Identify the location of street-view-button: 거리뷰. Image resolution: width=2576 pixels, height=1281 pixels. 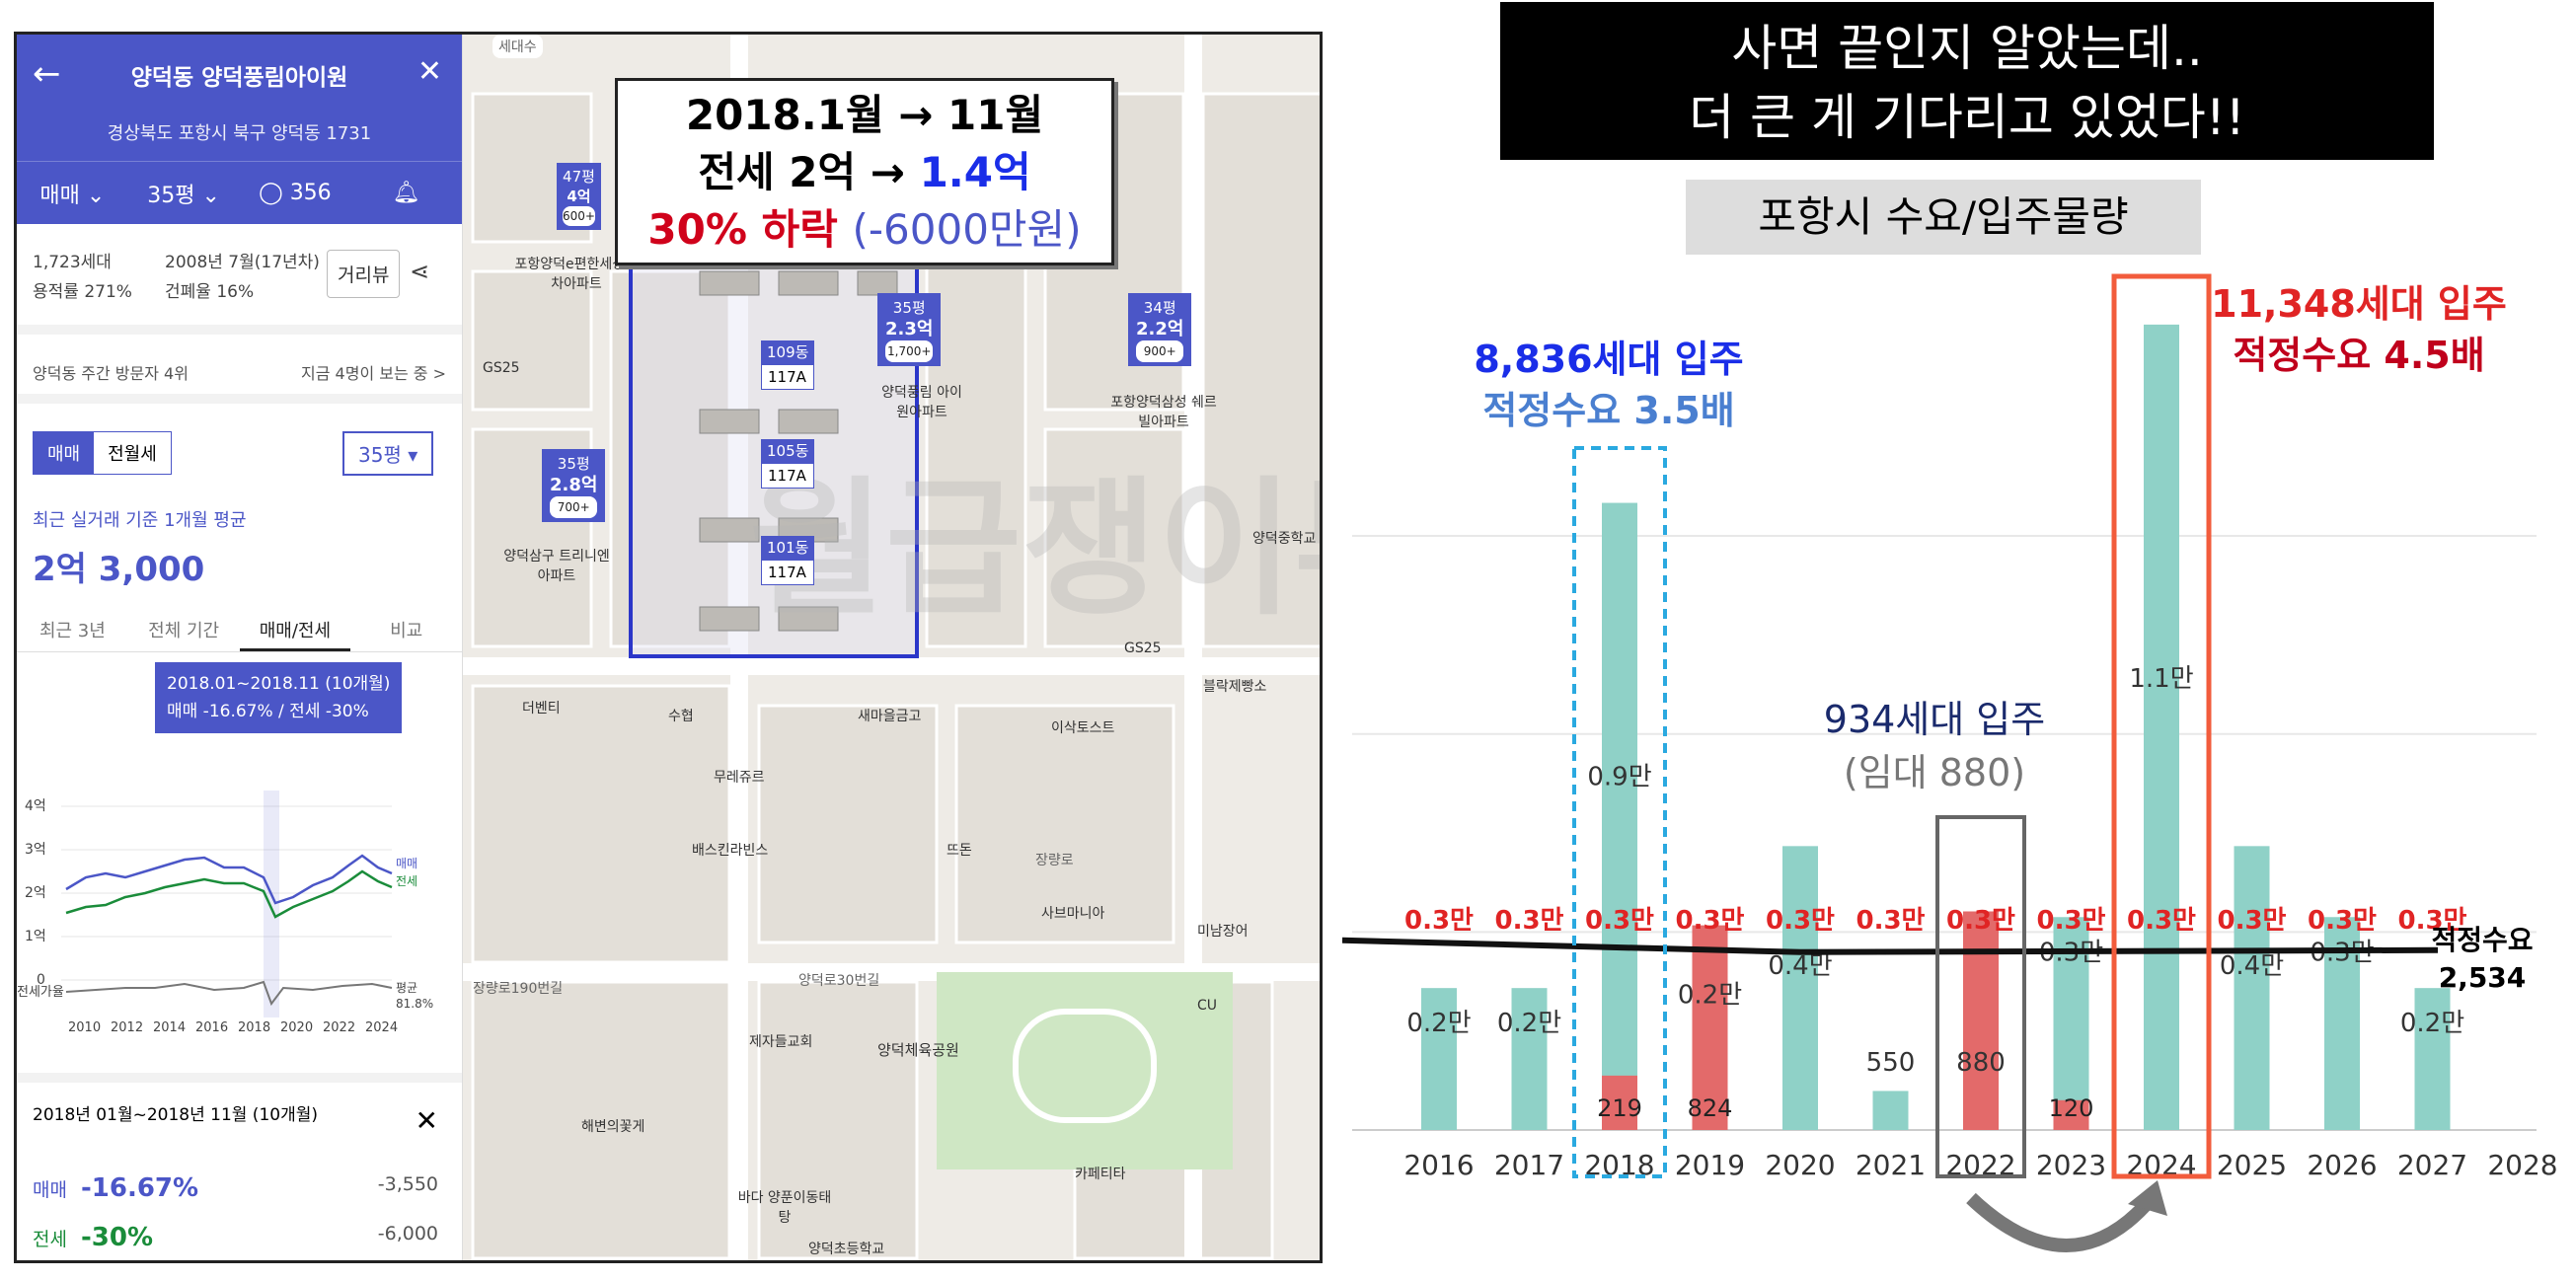
(364, 274).